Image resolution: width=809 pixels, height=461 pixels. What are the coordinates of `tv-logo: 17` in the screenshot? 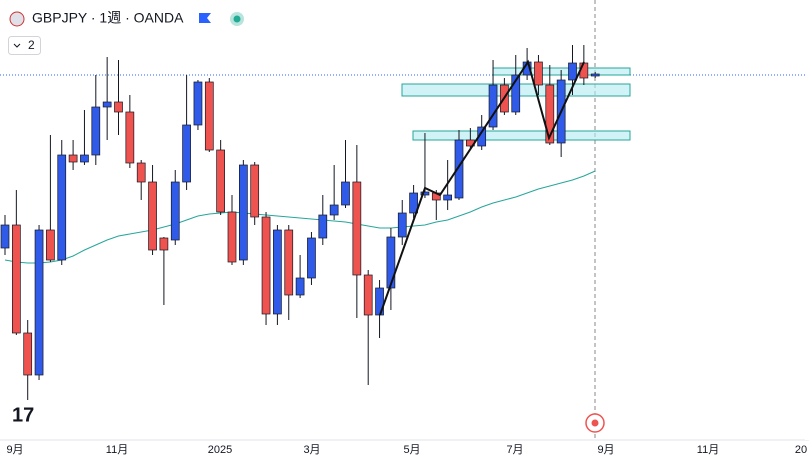 It's located at (23, 415).